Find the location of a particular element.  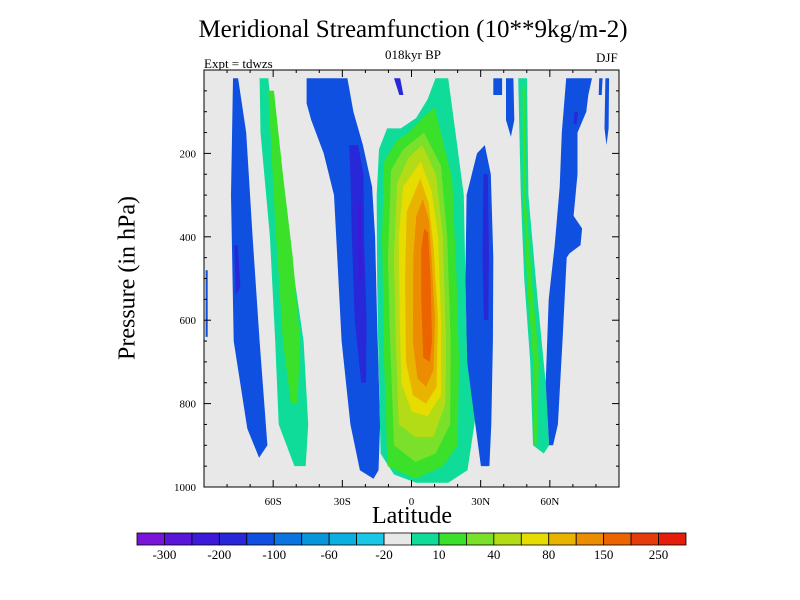

chart-subtitle: 018kyr BP is located at coordinates (413, 54).